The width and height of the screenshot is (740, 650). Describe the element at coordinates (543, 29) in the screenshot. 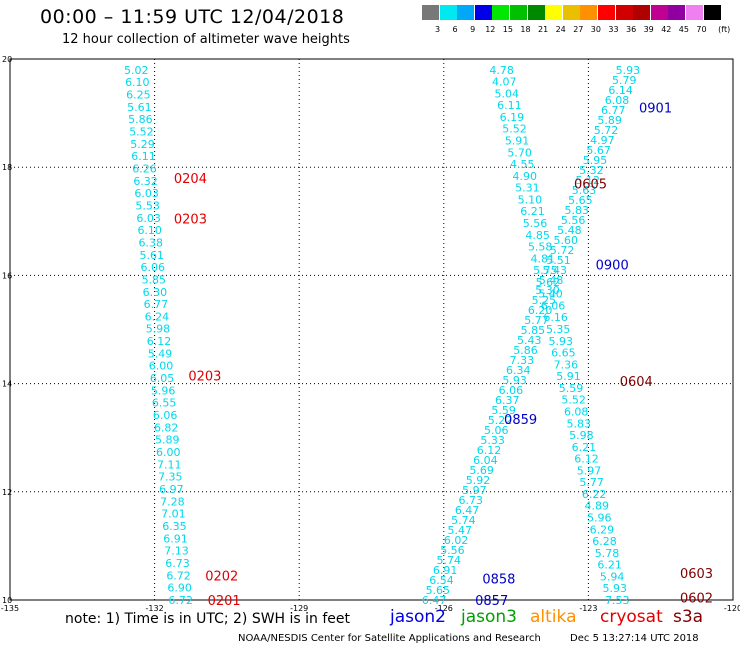

I see `legend-label: 21` at that location.